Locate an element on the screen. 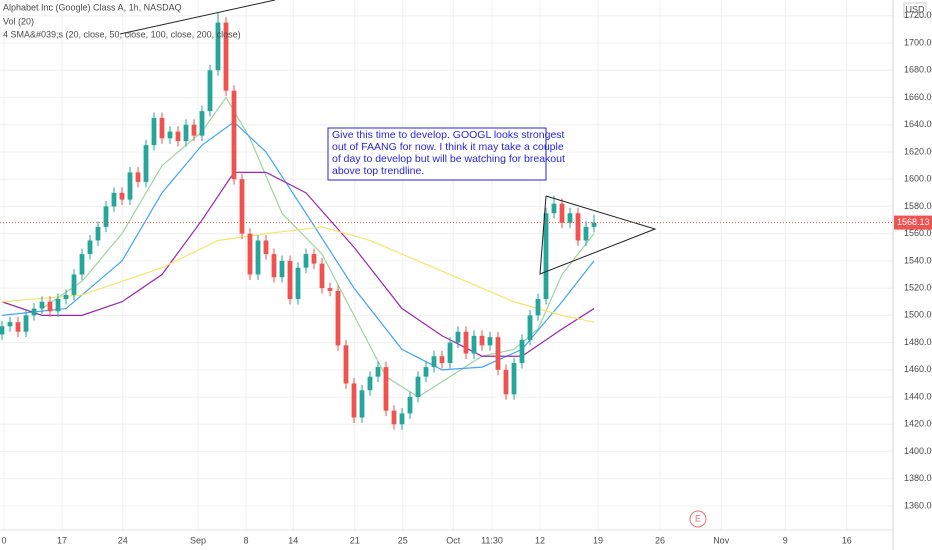 This screenshot has height=550, width=932. x-tick-label: 9 is located at coordinates (785, 540).